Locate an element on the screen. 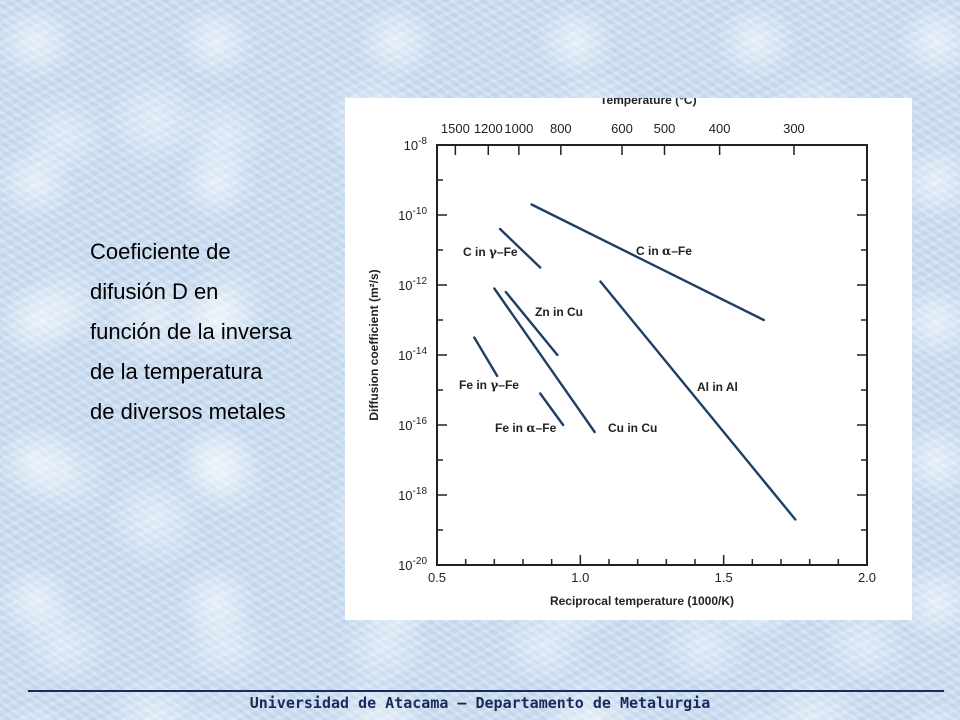 The image size is (960, 720). description-line: difusión D en is located at coordinates (154, 291).